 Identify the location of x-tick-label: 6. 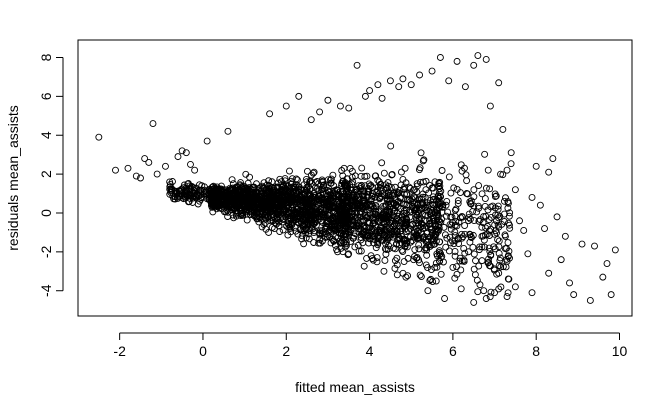
(453, 351).